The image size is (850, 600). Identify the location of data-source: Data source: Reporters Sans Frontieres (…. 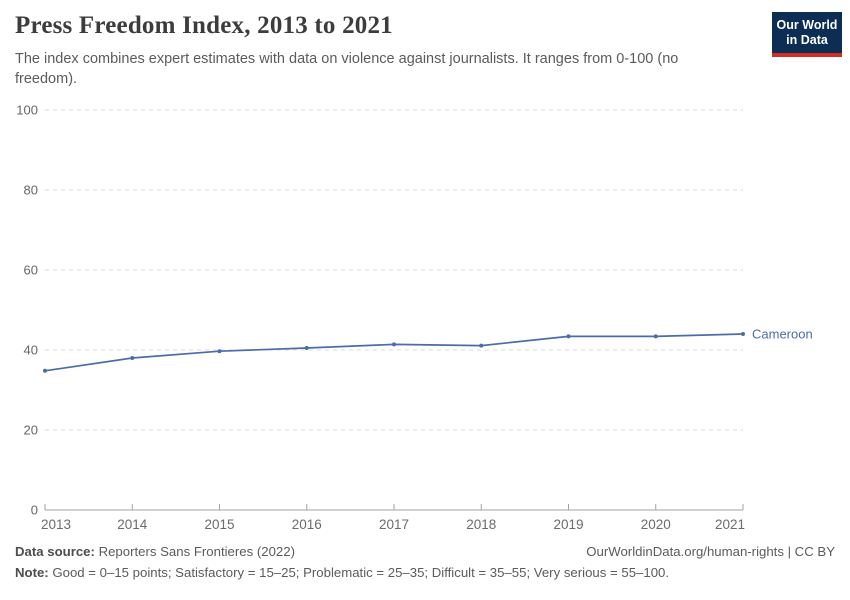
(155, 551).